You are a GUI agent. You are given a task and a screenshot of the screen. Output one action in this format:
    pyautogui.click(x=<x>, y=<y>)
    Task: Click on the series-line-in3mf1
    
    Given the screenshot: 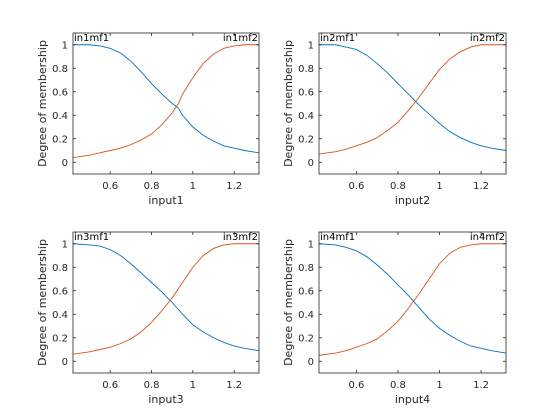 What is the action you would take?
    pyautogui.click(x=166, y=297)
    